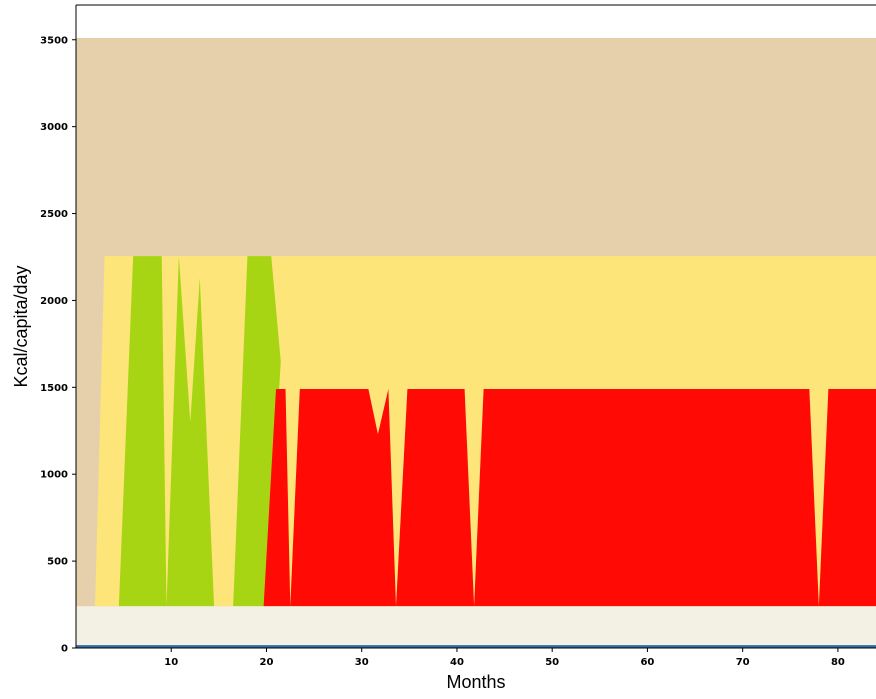 The height and width of the screenshot is (699, 876). What do you see at coordinates (552, 662) in the screenshot?
I see `x-tick-label: 50` at bounding box center [552, 662].